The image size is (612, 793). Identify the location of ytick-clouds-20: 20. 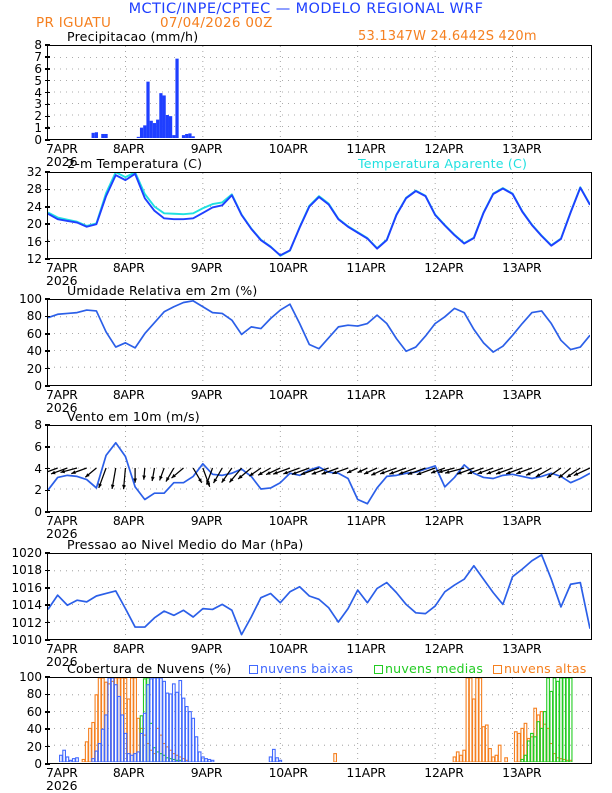
(34, 746).